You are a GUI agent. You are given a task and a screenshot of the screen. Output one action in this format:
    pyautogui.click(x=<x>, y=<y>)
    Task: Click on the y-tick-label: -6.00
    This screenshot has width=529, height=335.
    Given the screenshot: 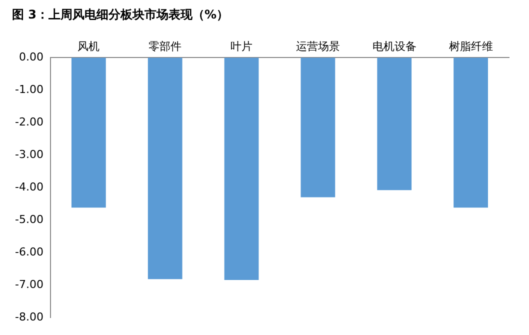 What is the action you would take?
    pyautogui.click(x=29, y=251)
    